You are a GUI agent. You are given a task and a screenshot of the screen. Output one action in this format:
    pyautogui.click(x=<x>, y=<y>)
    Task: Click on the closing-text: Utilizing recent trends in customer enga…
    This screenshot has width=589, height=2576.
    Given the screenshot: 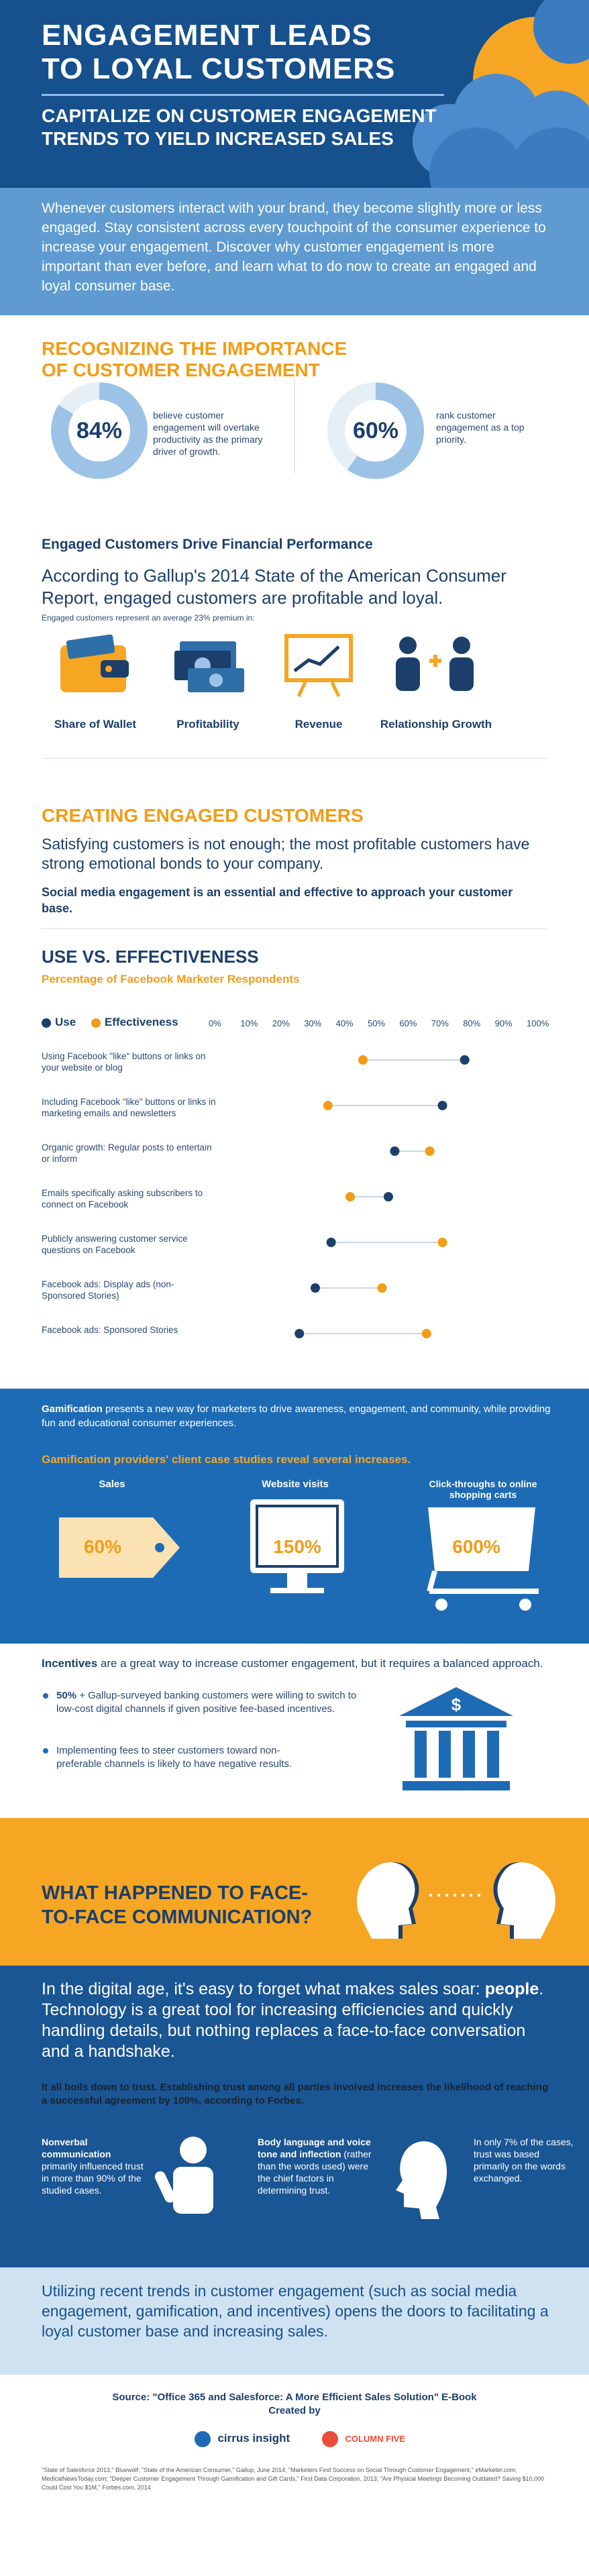 What is the action you would take?
    pyautogui.click(x=295, y=2311)
    